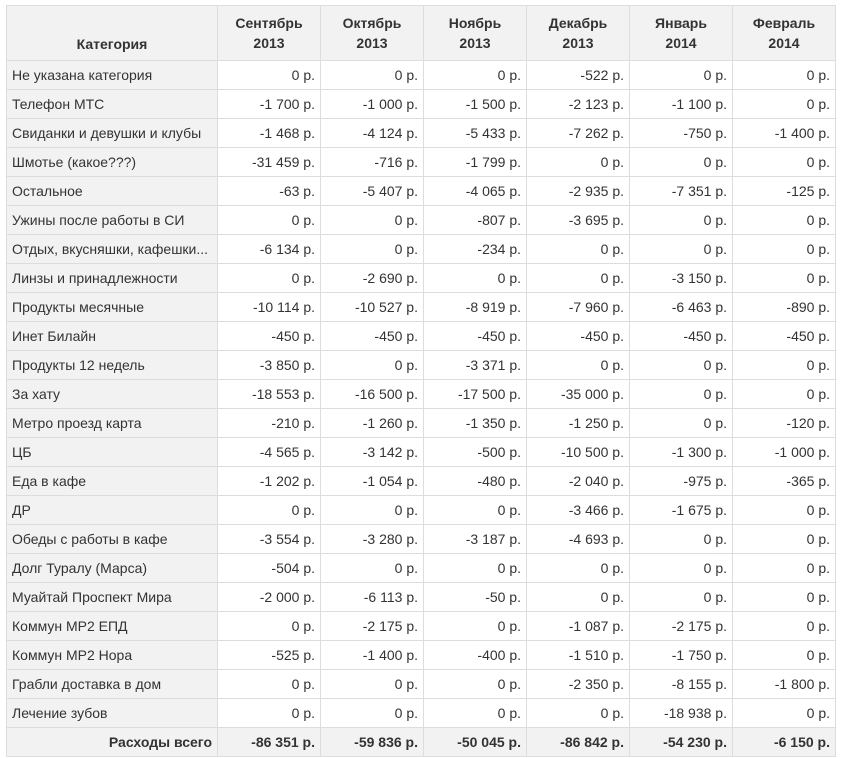  What do you see at coordinates (372, 43) in the screenshot?
I see `month-year: 2013` at bounding box center [372, 43].